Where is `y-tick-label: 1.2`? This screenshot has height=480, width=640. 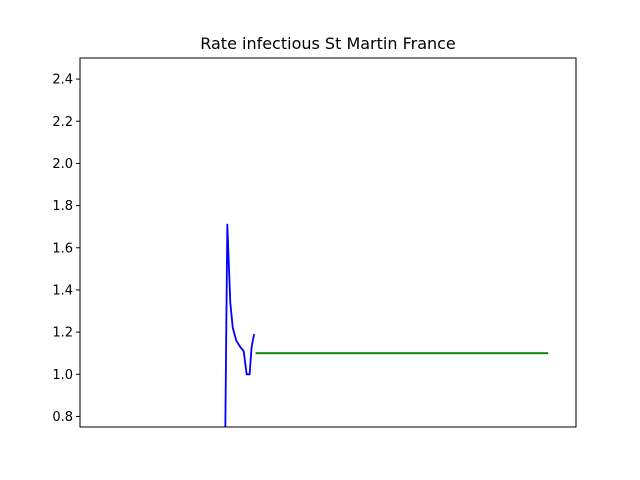
y-tick-label: 1.2 is located at coordinates (62, 333).